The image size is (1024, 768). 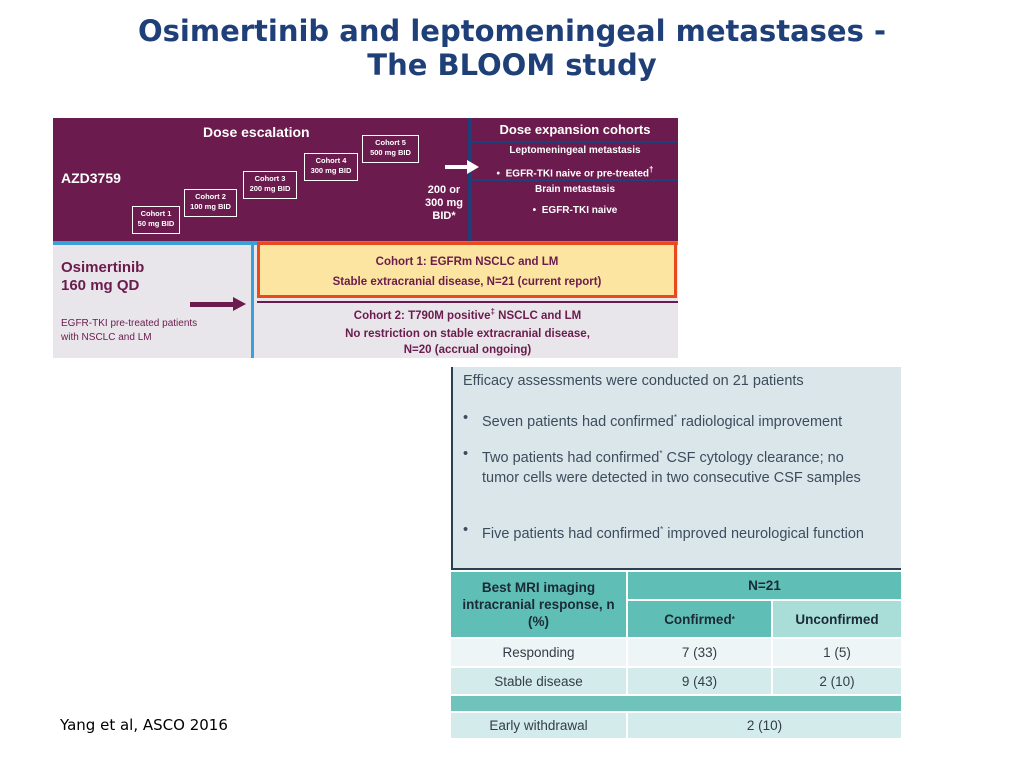 What do you see at coordinates (106, 337) in the screenshot?
I see `population-line2: with NSCLC and LM` at bounding box center [106, 337].